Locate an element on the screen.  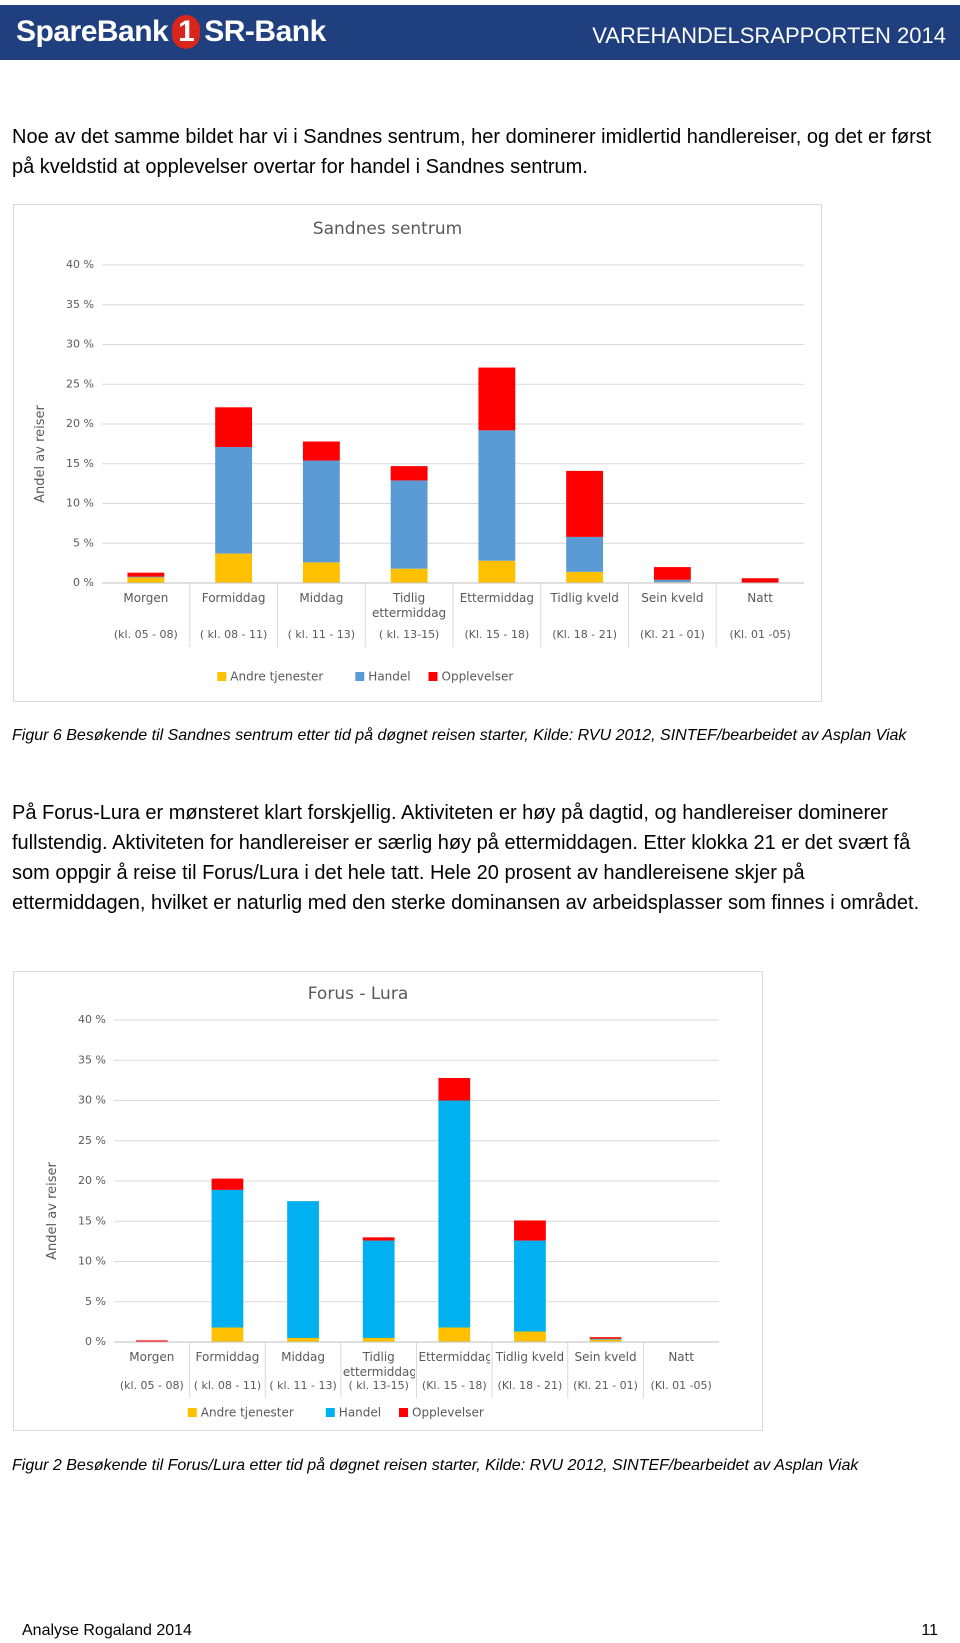
x-period-label: ( kl. 08 - 11) is located at coordinates (227, 1385).